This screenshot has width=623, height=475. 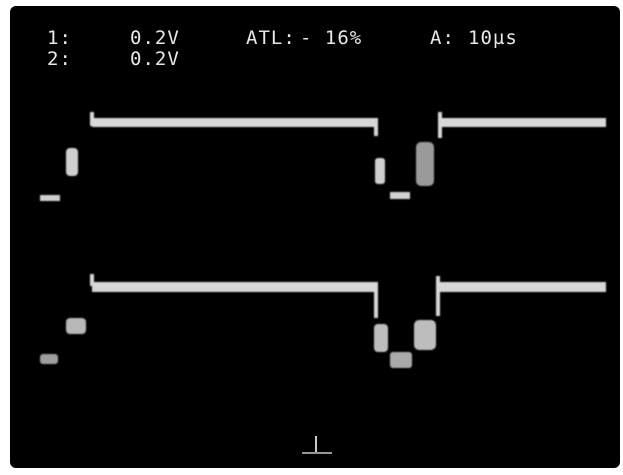 I want to click on ch2-edge-fall, so click(x=376, y=301).